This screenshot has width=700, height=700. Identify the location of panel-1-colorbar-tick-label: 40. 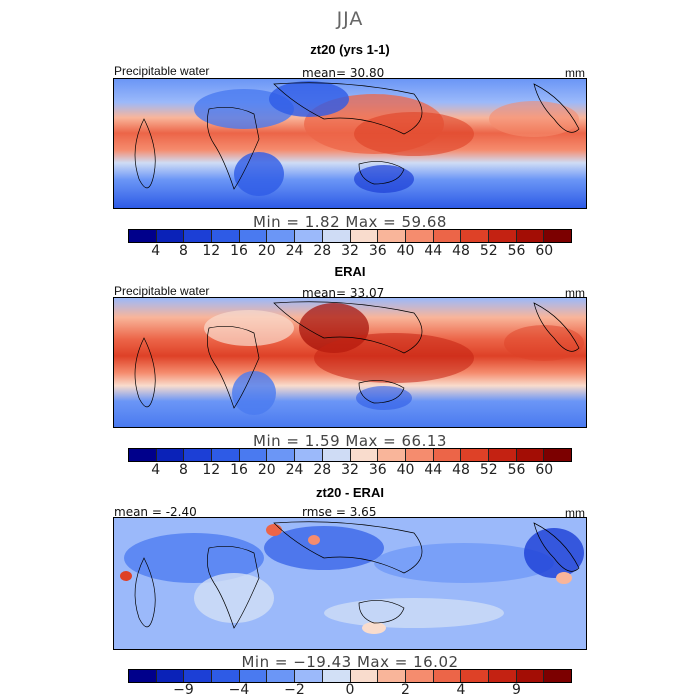
(405, 251).